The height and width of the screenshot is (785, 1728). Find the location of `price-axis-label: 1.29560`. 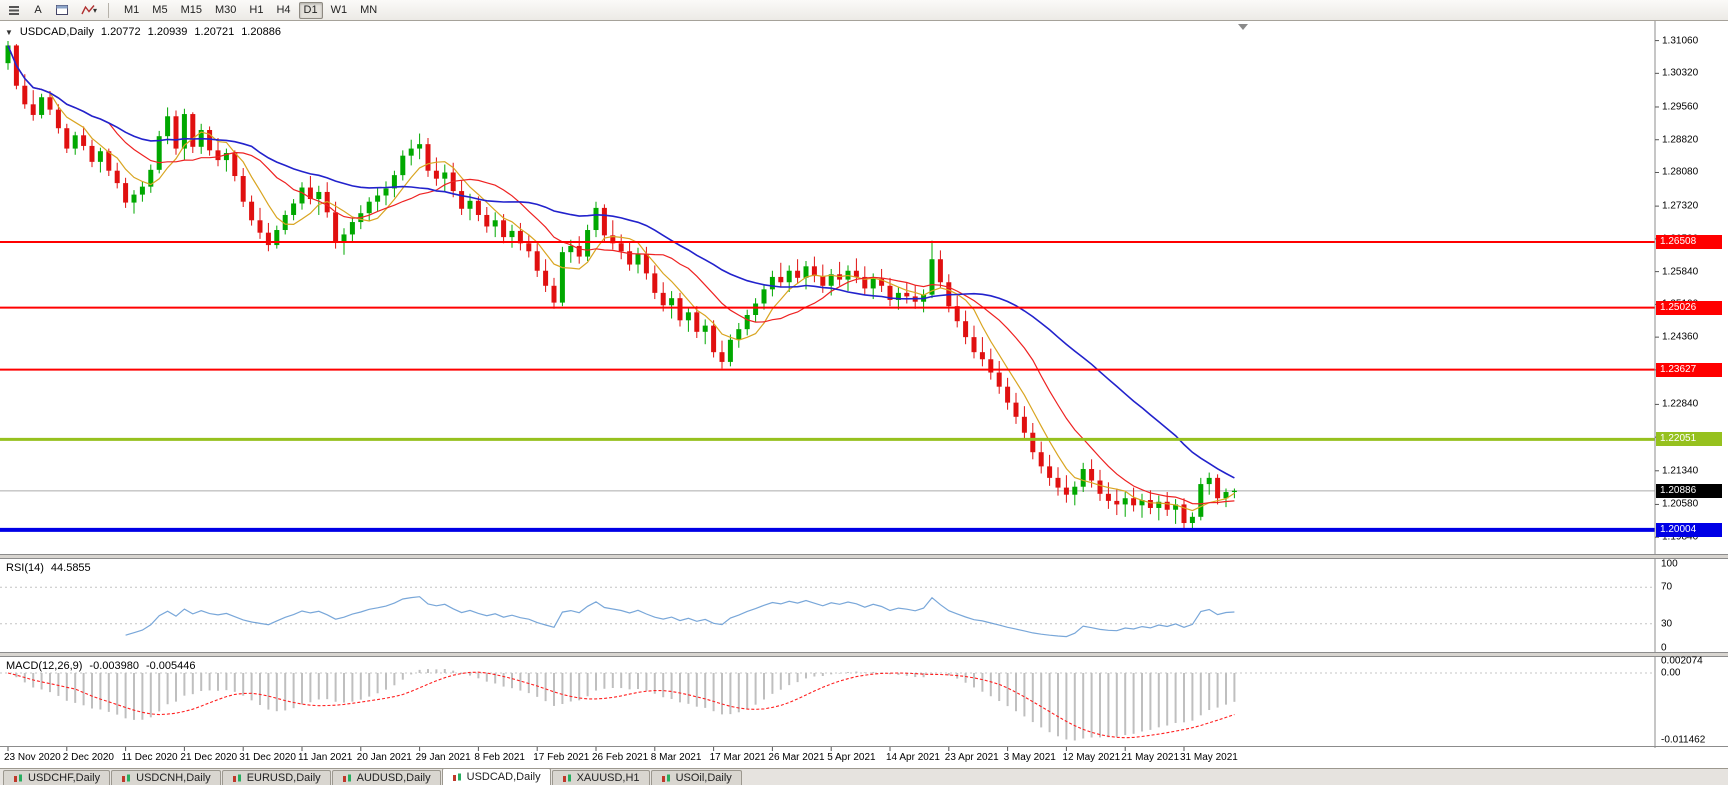

price-axis-label: 1.29560 is located at coordinates (1680, 107).